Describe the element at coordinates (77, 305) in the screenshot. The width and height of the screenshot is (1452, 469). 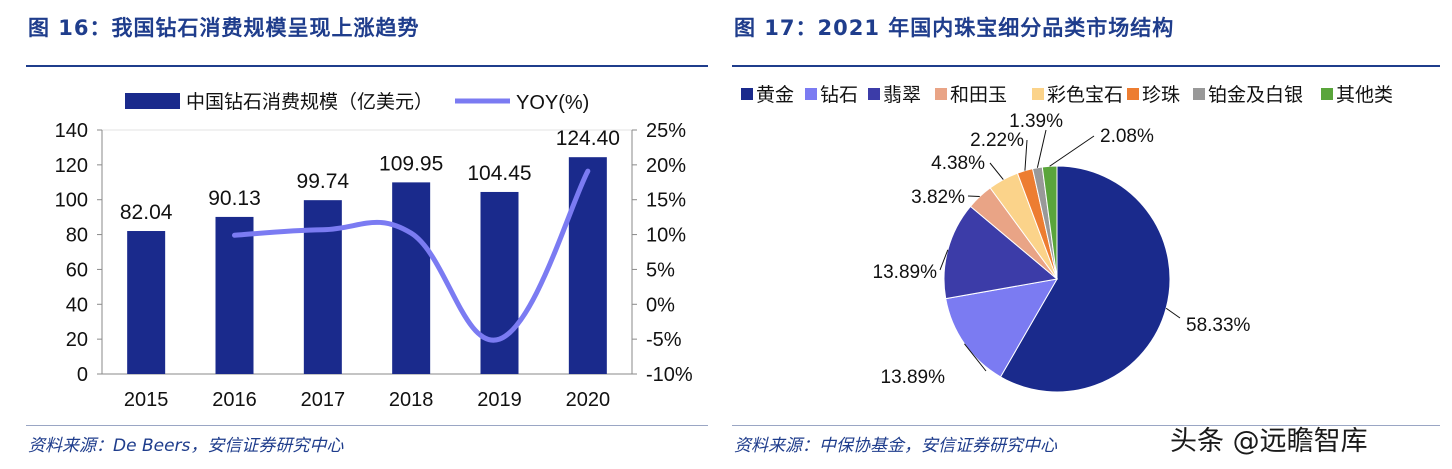
I see `y-left-tick-label: 40` at that location.